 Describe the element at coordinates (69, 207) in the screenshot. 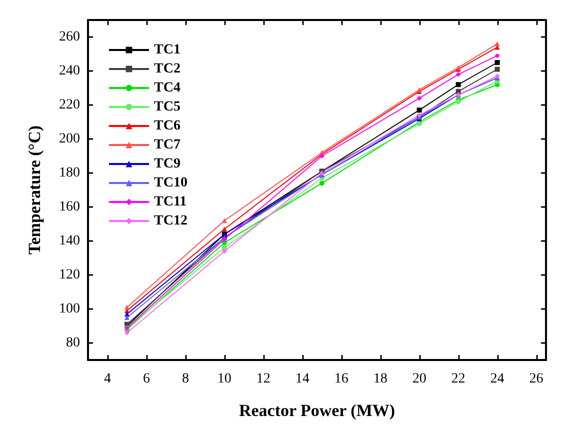

I see `y-tick-label: 160` at that location.